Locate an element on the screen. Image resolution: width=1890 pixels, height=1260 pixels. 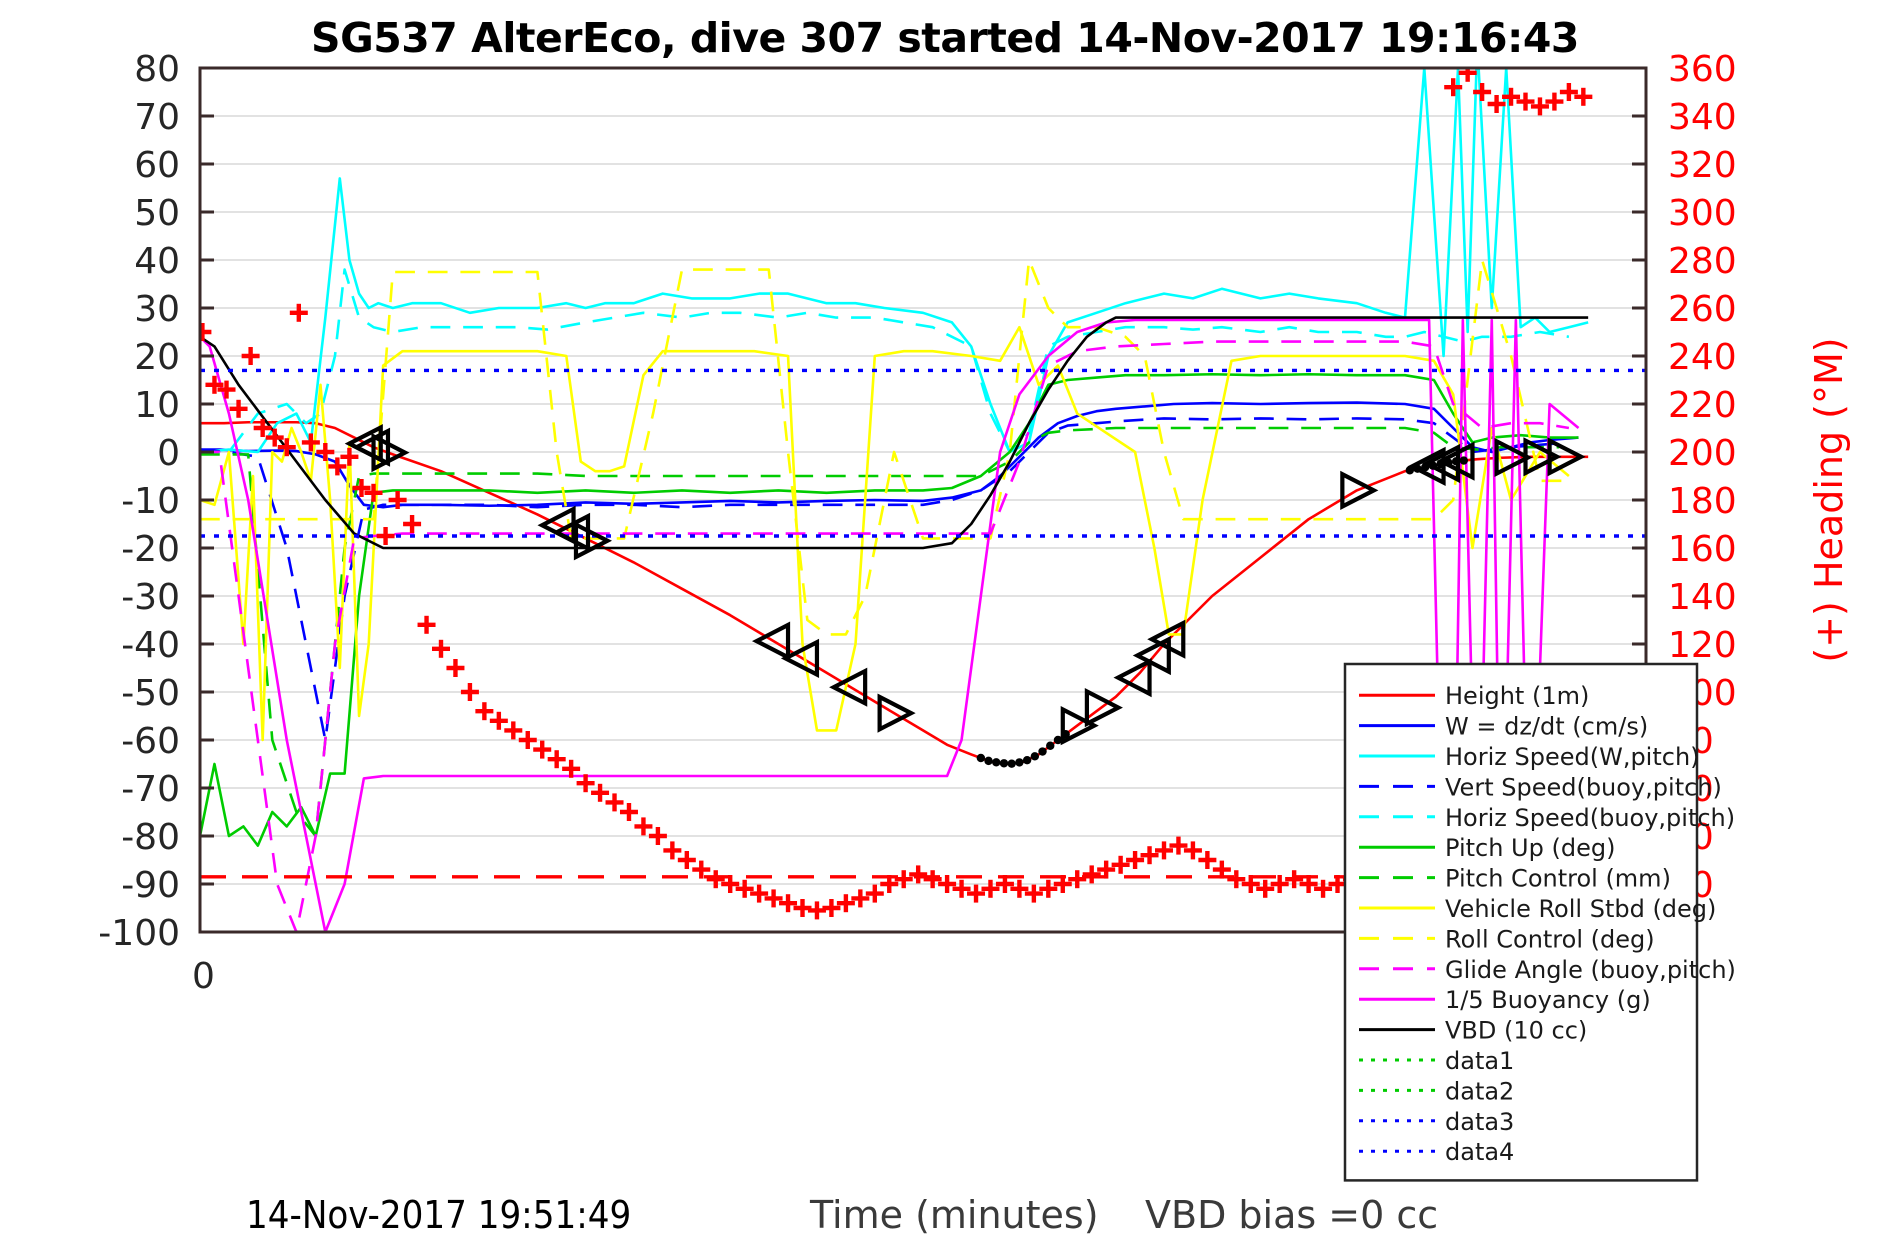
legend-item: W = dz/dt (cm/s) is located at coordinates (1503, 727).